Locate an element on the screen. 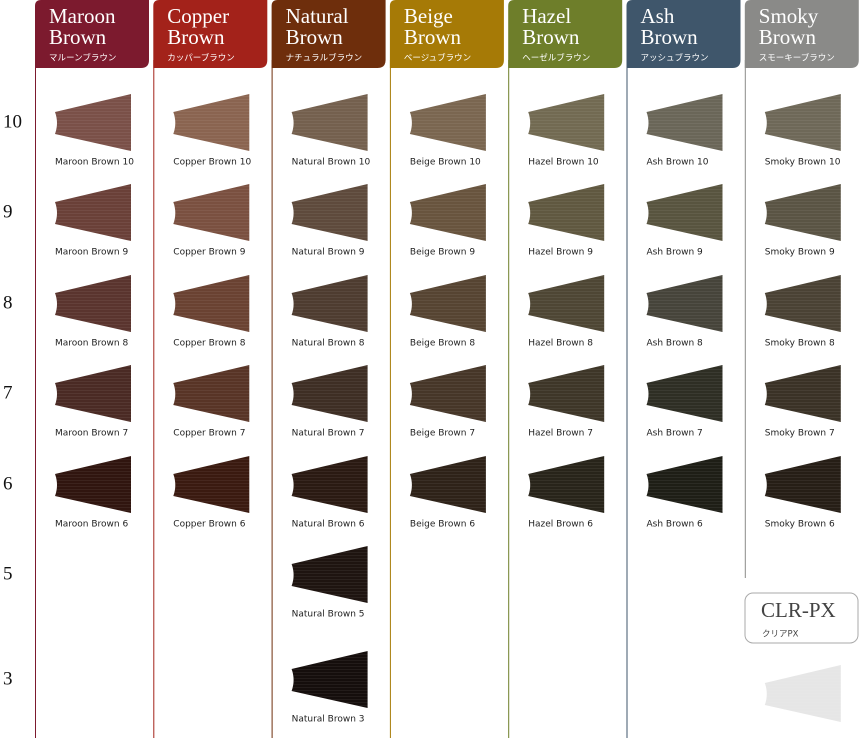 The image size is (860, 738). column-kana: アッシュブラウン is located at coordinates (675, 58).